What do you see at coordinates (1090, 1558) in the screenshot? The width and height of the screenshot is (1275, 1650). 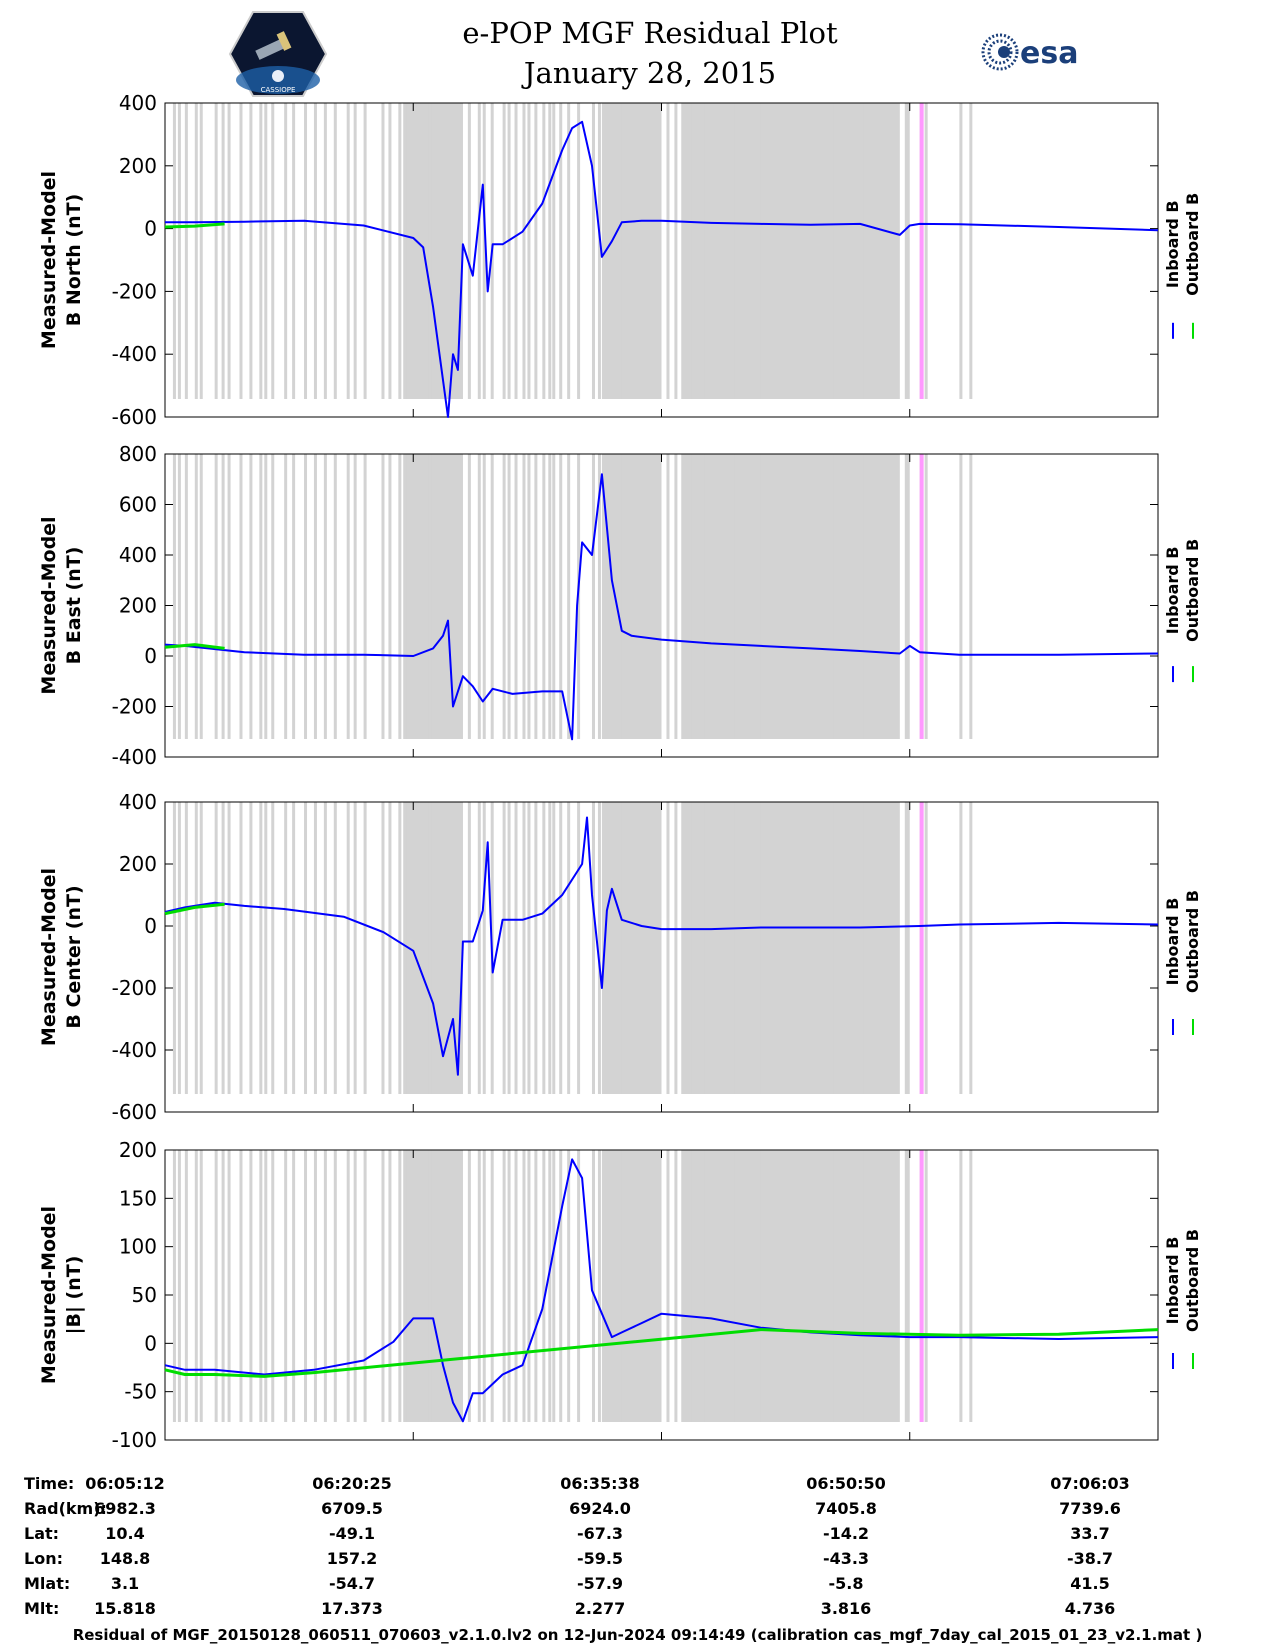 I see `footer-cell: -38.7` at bounding box center [1090, 1558].